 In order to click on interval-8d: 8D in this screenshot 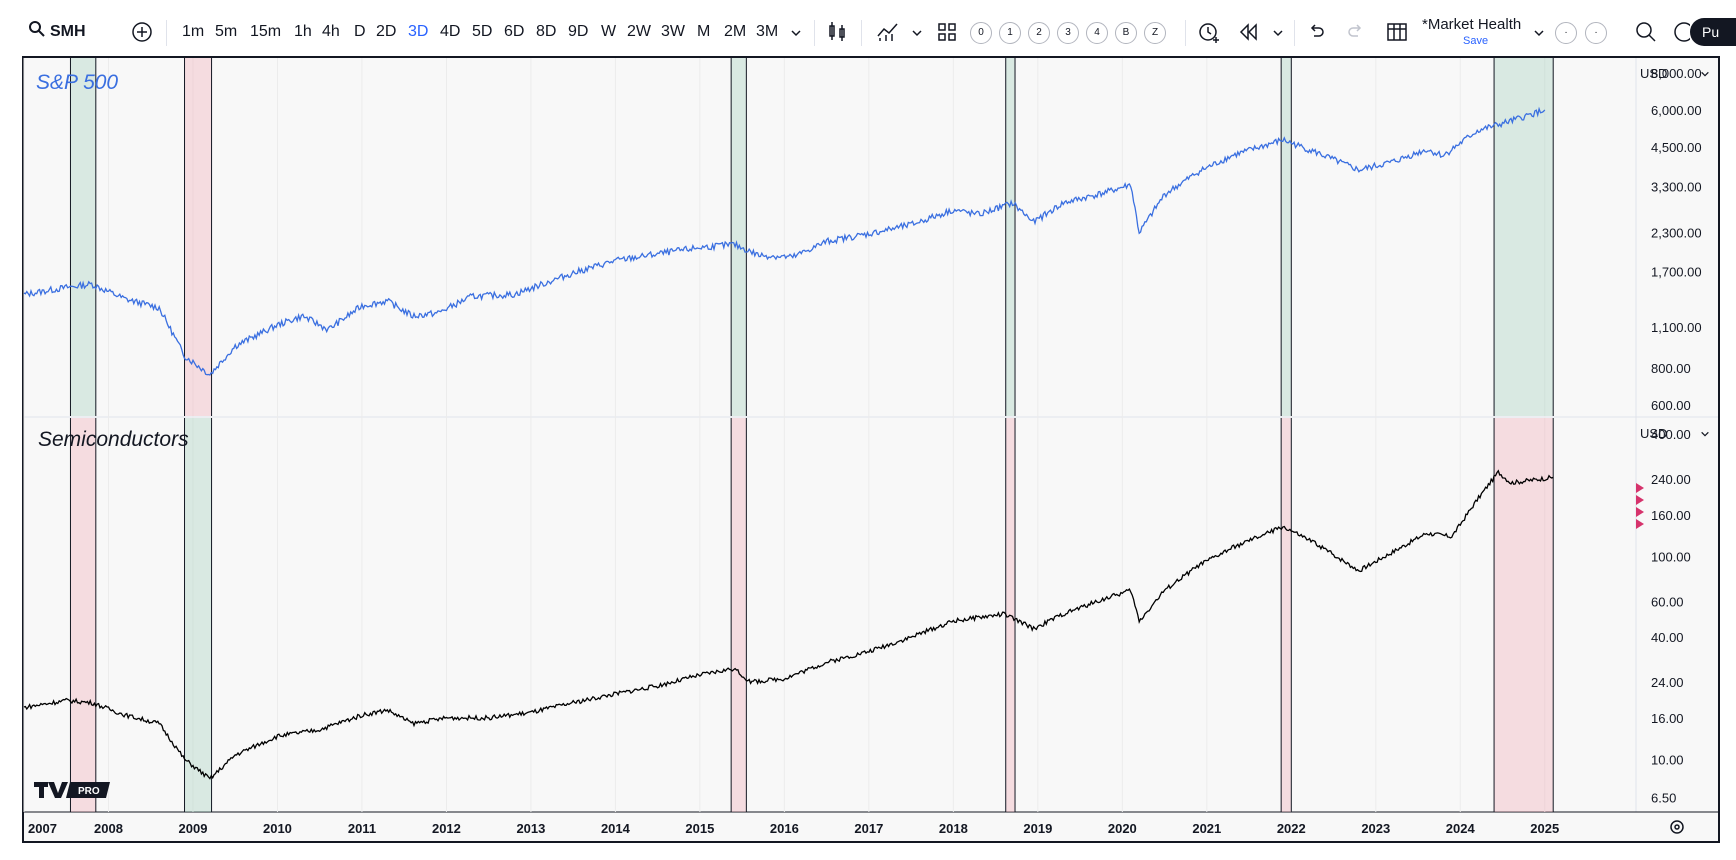, I will do `click(546, 31)`.